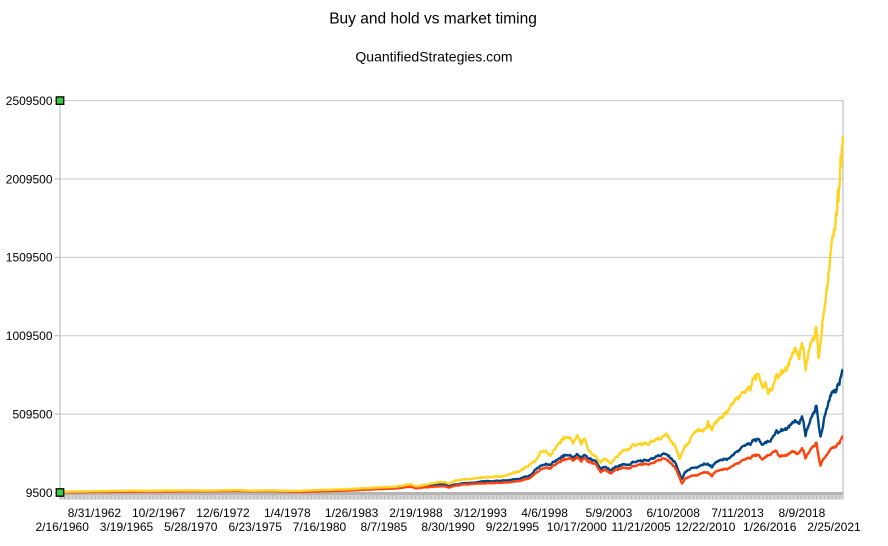 The image size is (888, 546). I want to click on svg-text: 10/2/1967, so click(159, 513).